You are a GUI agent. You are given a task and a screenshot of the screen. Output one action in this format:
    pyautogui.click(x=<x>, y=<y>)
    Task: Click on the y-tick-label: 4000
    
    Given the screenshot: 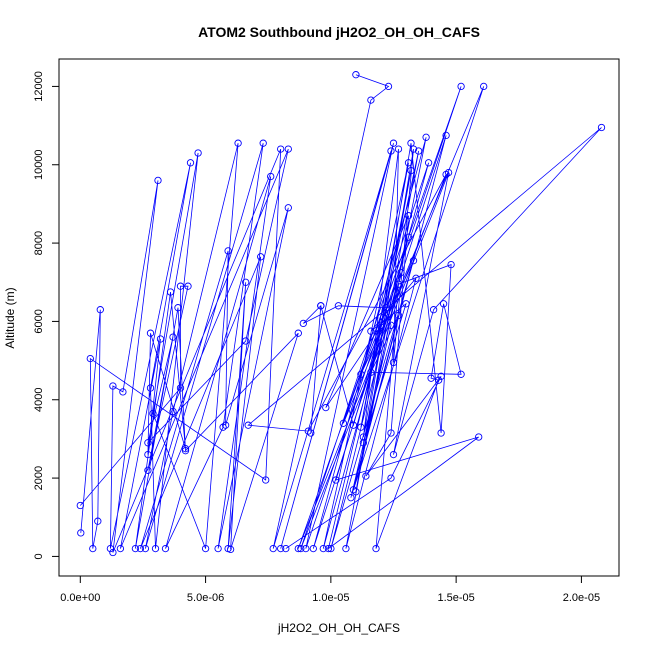 What is the action you would take?
    pyautogui.click(x=39, y=400)
    